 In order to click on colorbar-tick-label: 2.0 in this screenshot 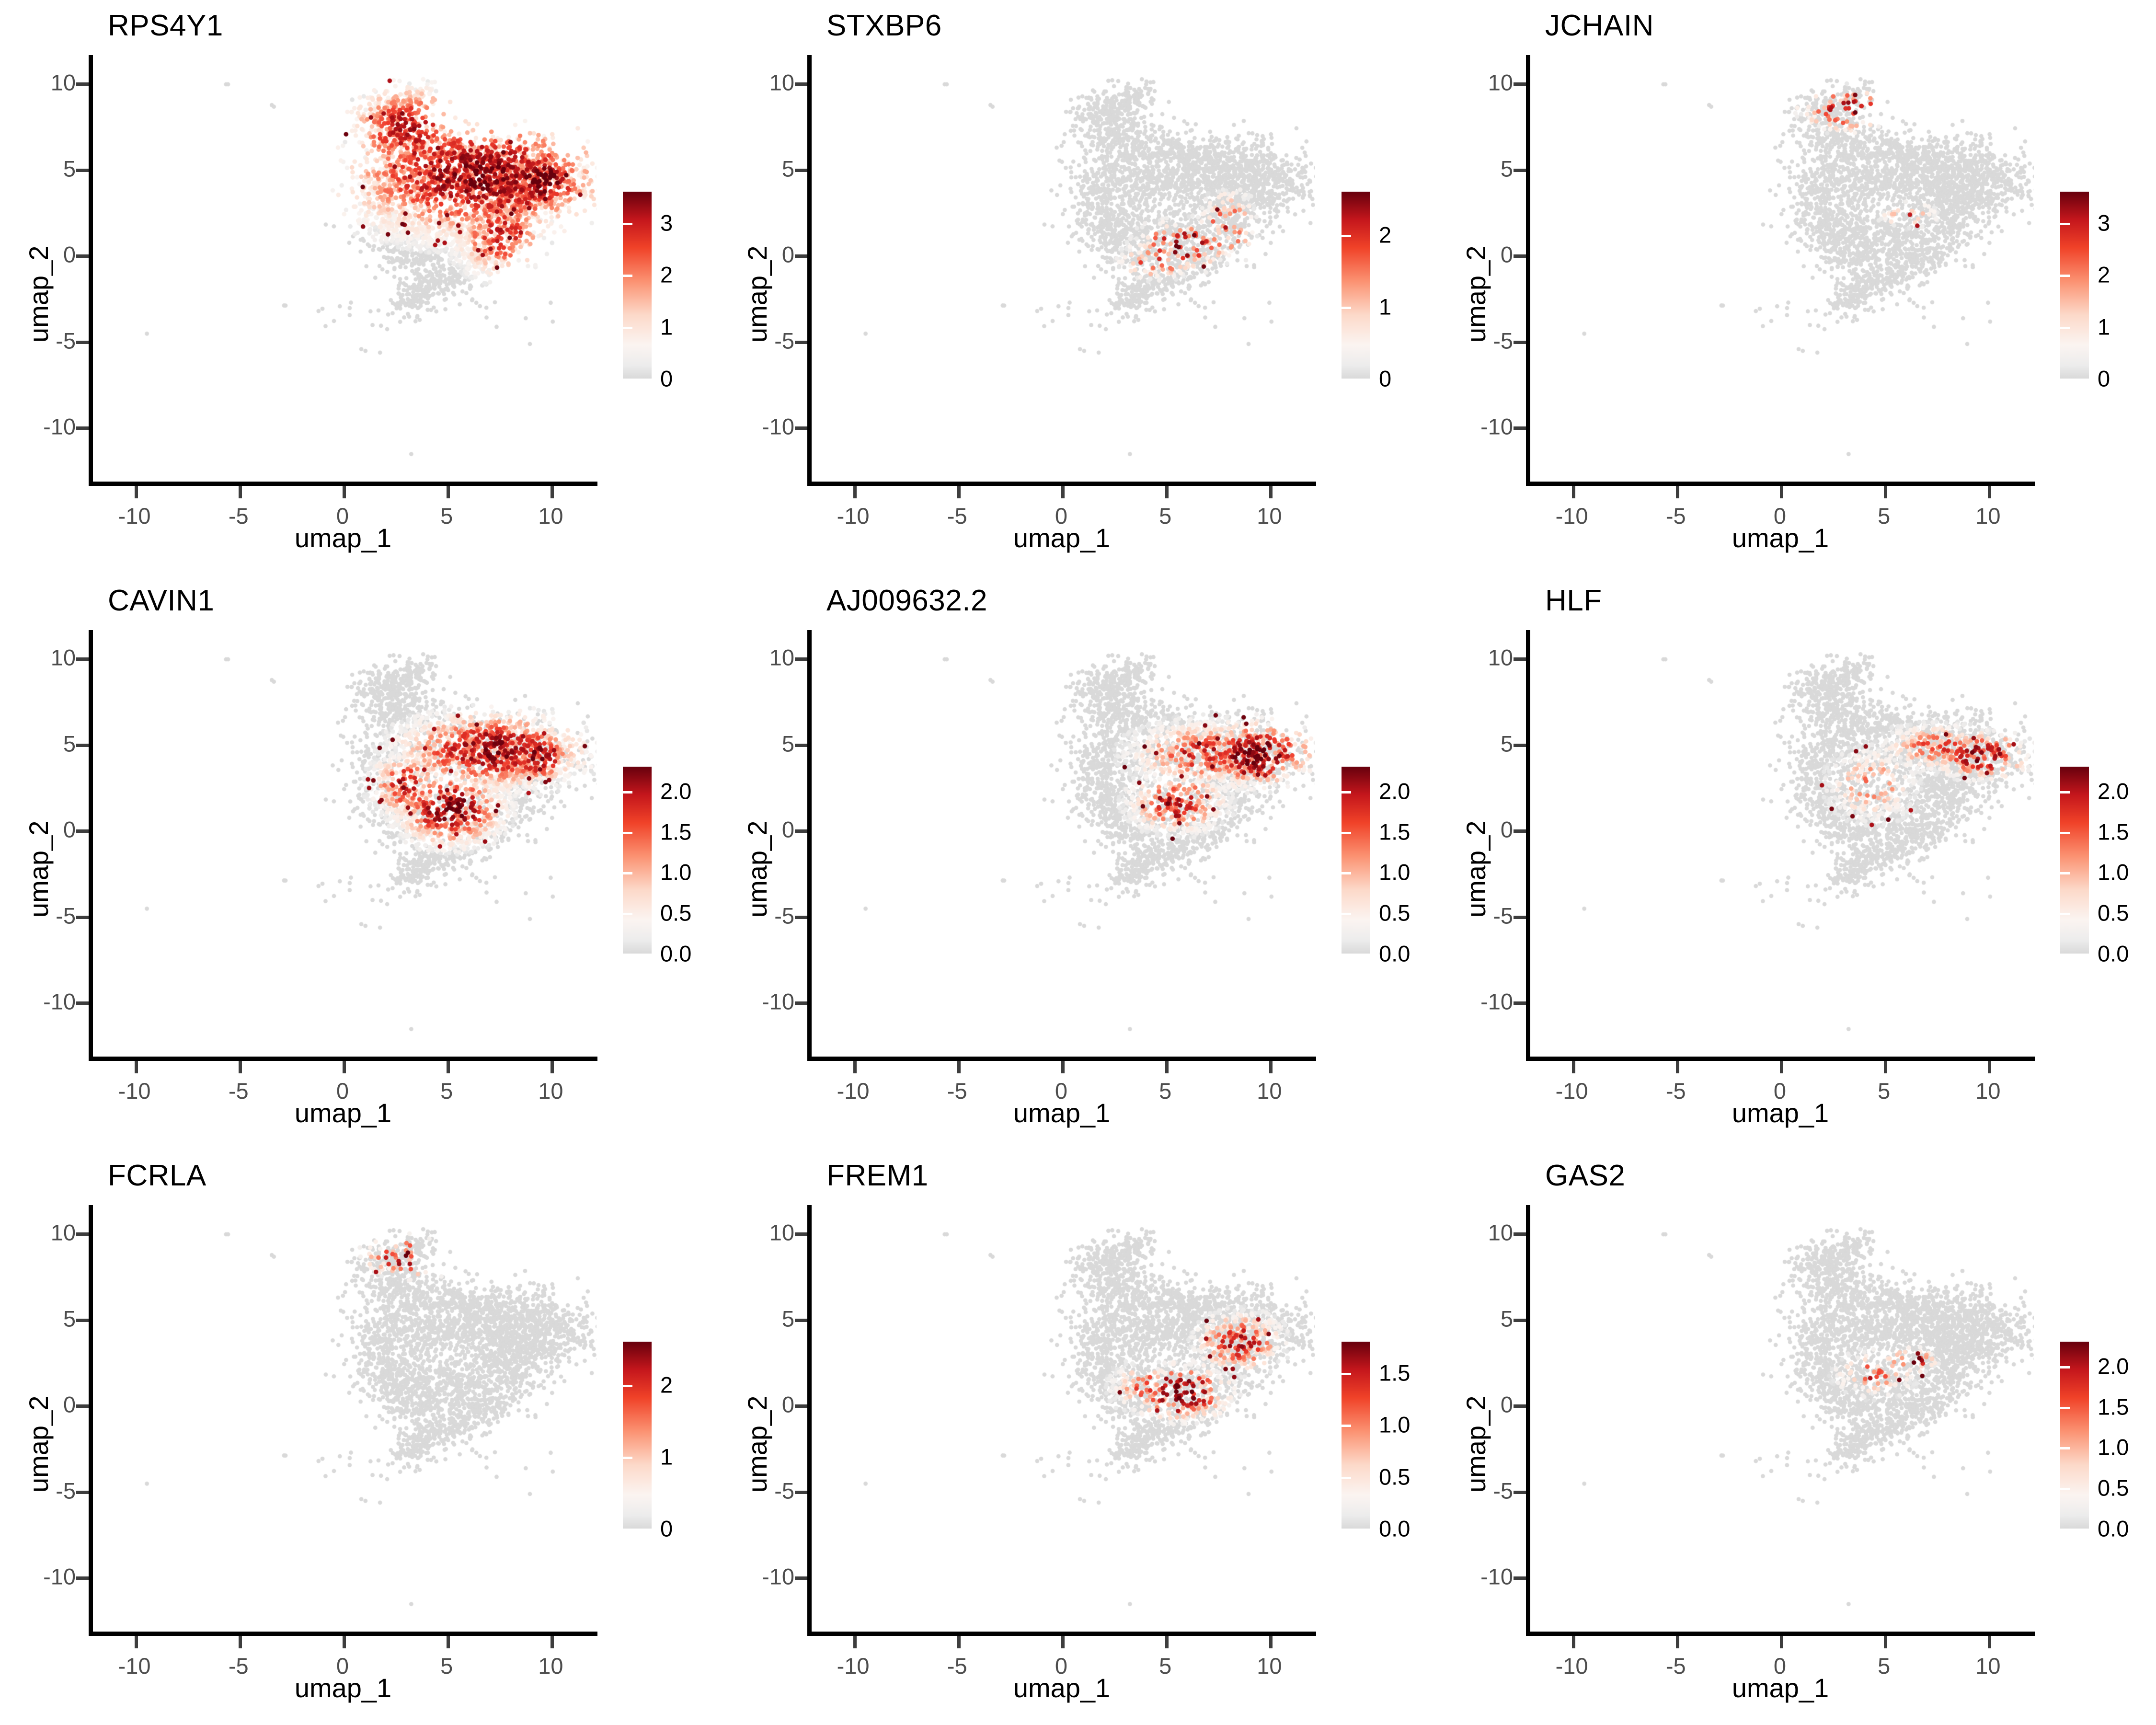, I will do `click(1395, 791)`.